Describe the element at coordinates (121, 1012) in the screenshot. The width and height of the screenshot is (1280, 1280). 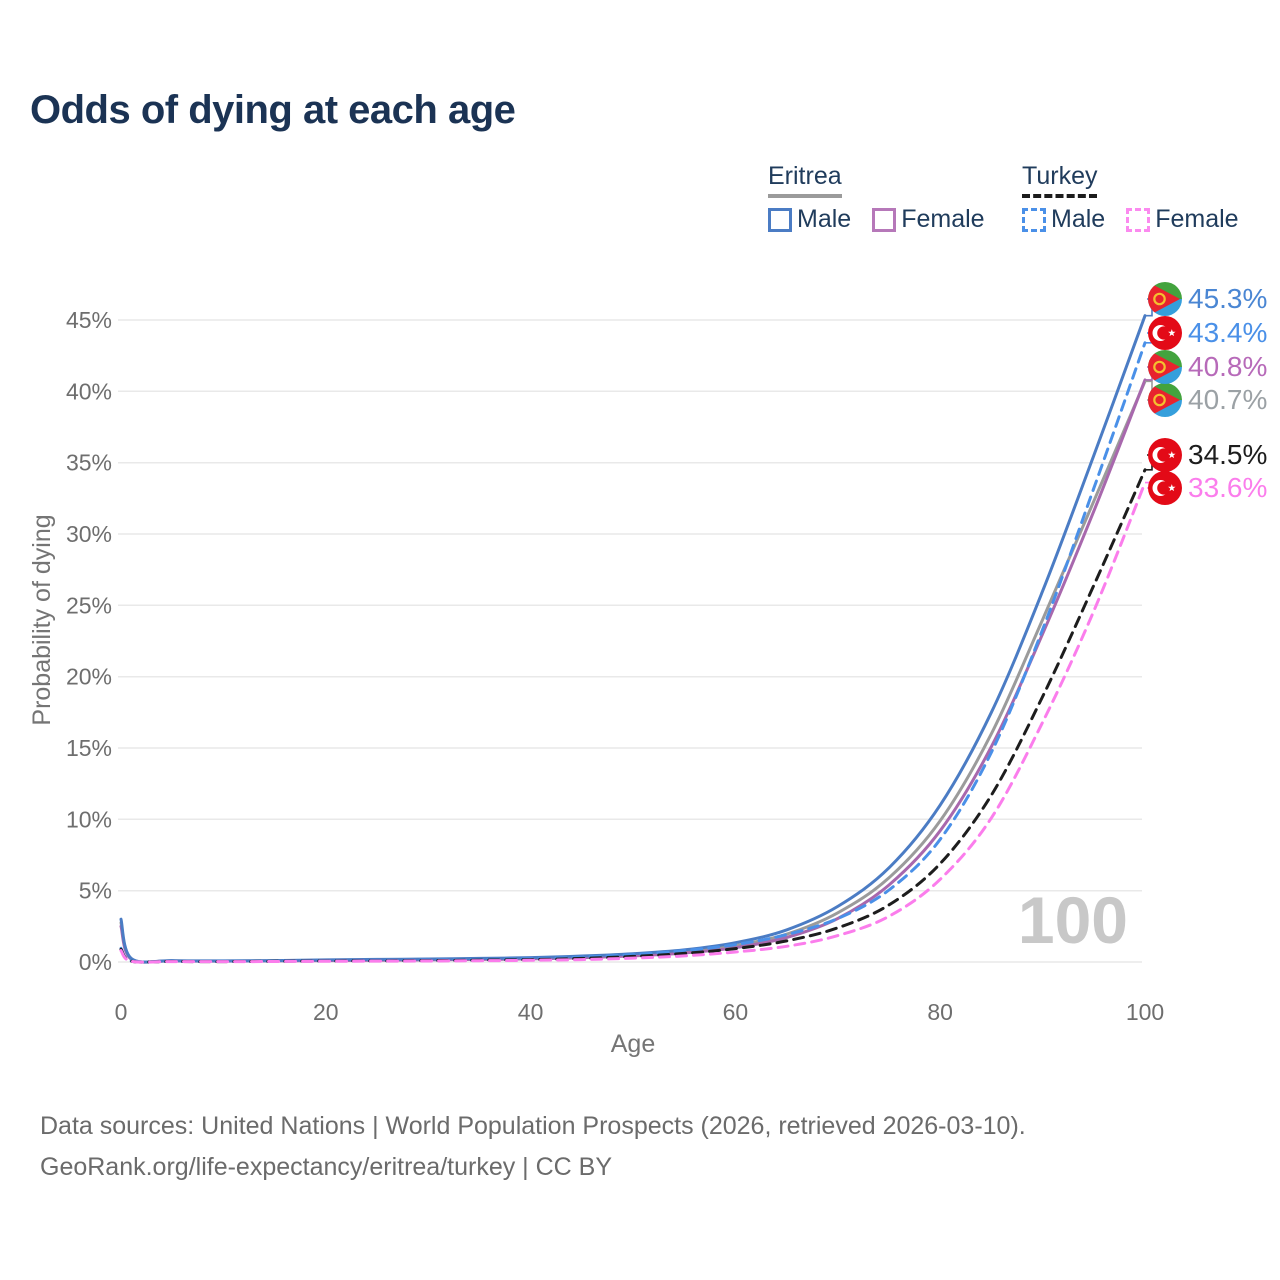
I see `x-tick-label: 0` at that location.